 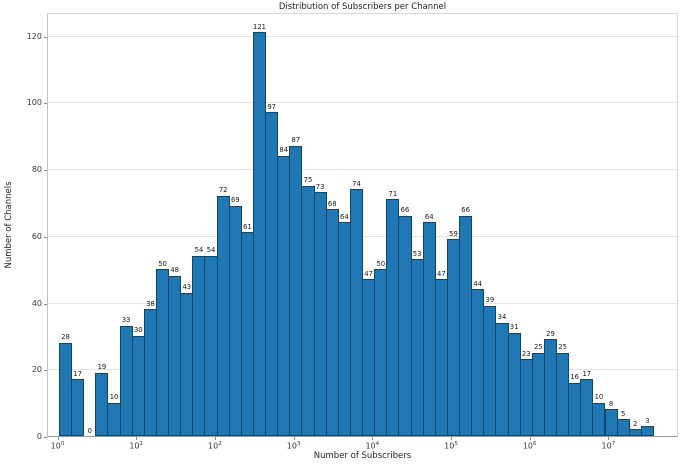 What do you see at coordinates (247, 226) in the screenshot?
I see `bar-value-label: 61` at bounding box center [247, 226].